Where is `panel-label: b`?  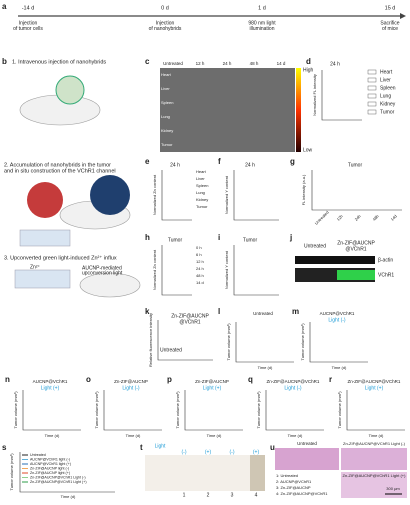
panel-label: b is located at coordinates (4, 61).